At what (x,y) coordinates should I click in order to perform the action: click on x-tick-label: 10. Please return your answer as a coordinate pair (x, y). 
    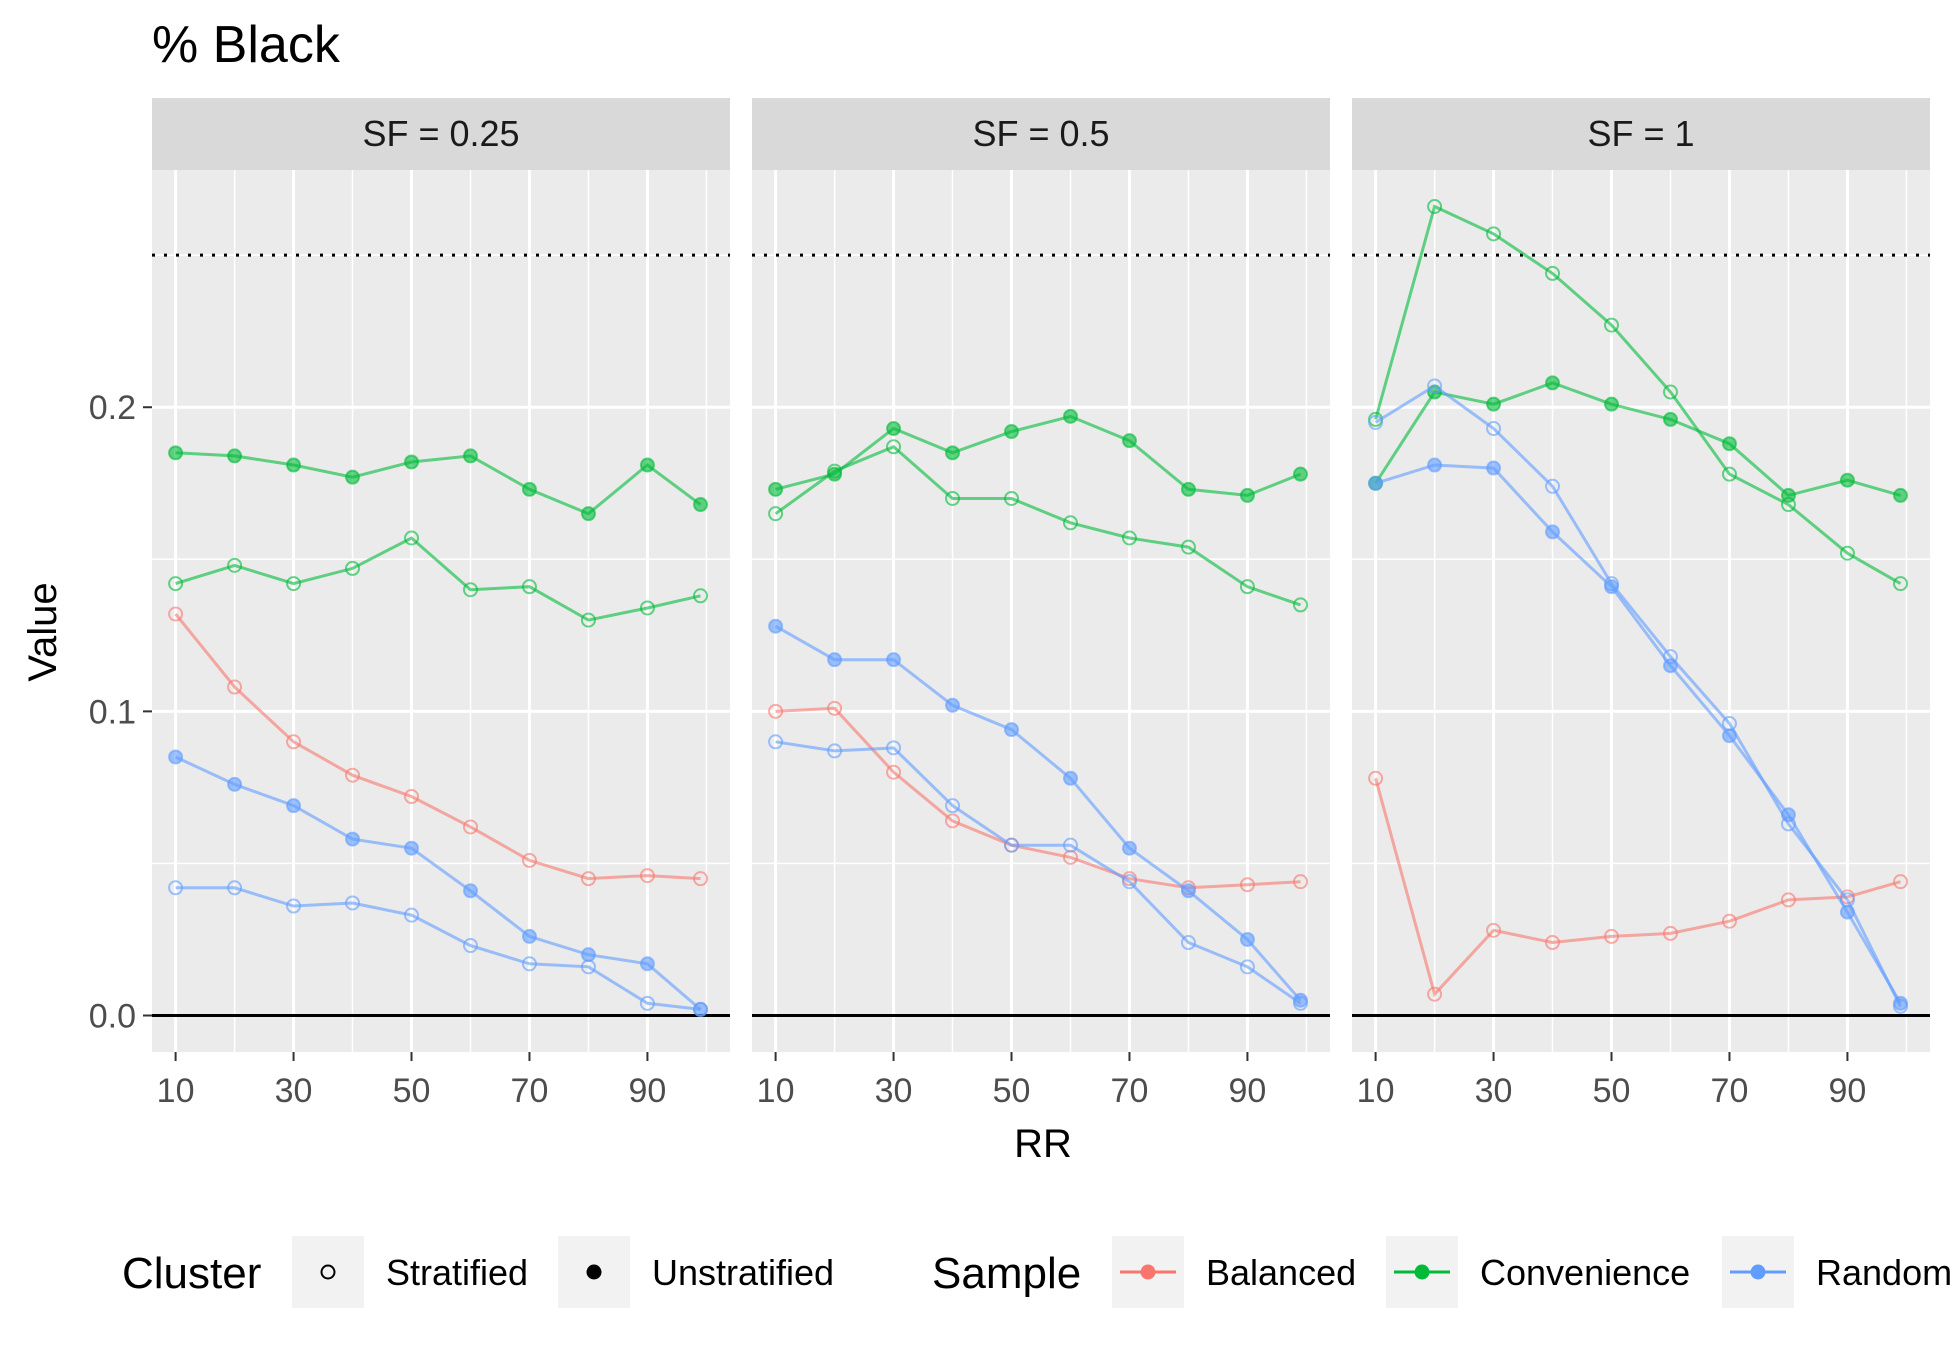
    Looking at the image, I should click on (1376, 1091).